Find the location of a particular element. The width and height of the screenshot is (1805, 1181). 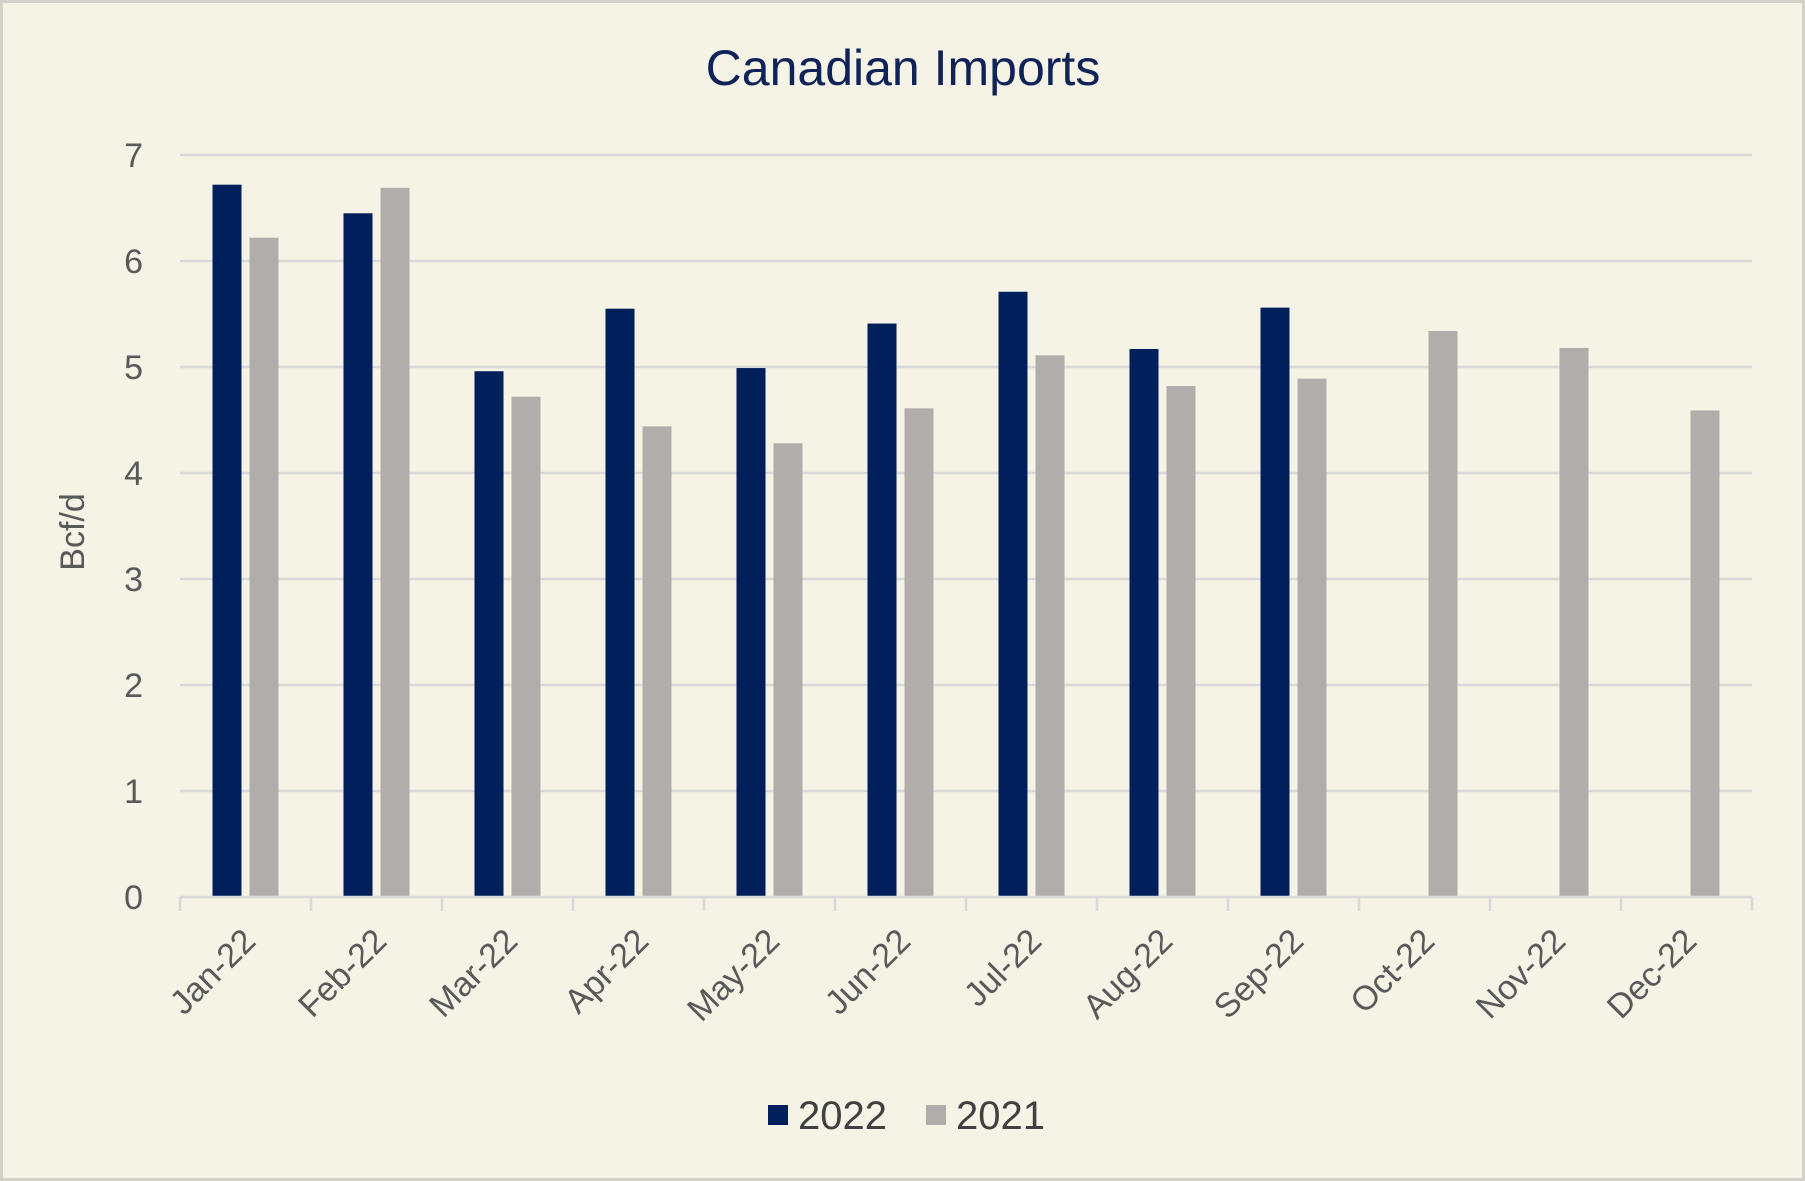

y-axis-tick-labels: 0 1 2 3 4 5 6 7 is located at coordinates (133, 527).